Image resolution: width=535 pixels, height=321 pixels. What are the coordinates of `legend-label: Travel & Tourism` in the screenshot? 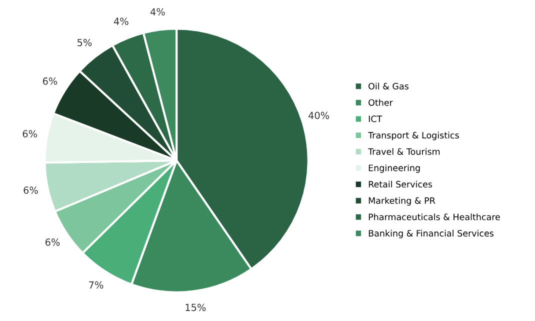 It's located at (404, 151).